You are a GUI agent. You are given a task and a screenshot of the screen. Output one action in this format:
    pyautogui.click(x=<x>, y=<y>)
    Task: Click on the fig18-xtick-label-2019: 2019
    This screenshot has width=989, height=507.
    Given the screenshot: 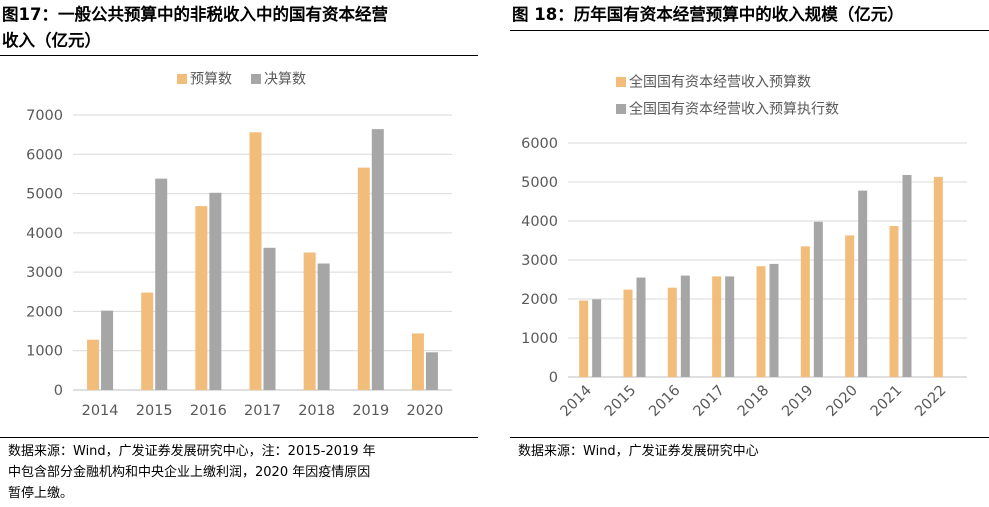 What is the action you would take?
    pyautogui.click(x=797, y=401)
    